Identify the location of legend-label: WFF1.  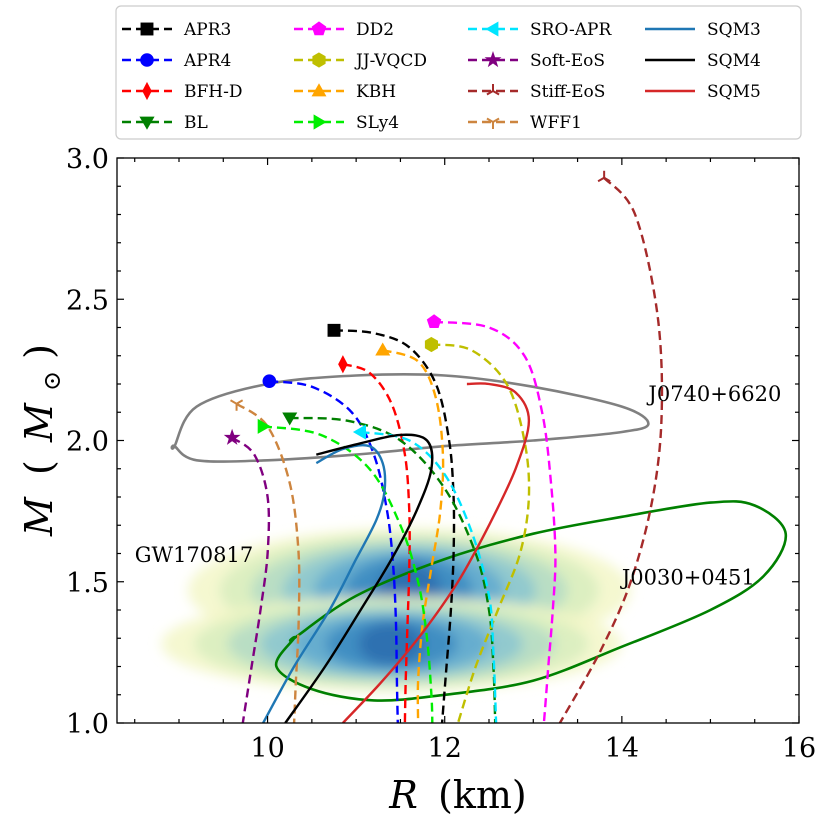
(556, 123).